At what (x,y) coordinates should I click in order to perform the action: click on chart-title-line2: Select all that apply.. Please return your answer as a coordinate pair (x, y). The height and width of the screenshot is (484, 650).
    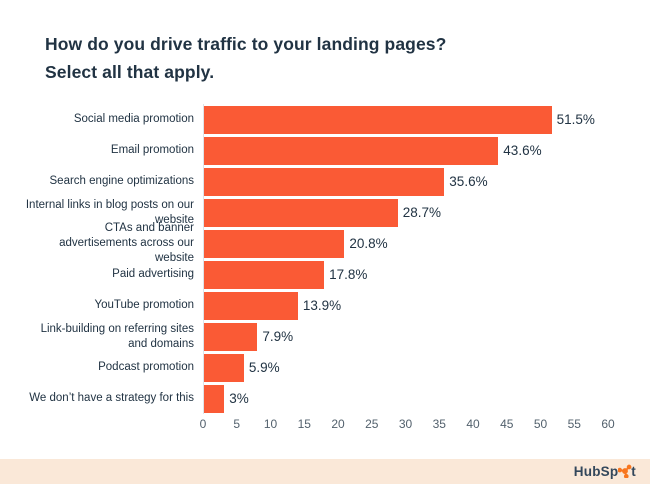
    Looking at the image, I should click on (130, 72).